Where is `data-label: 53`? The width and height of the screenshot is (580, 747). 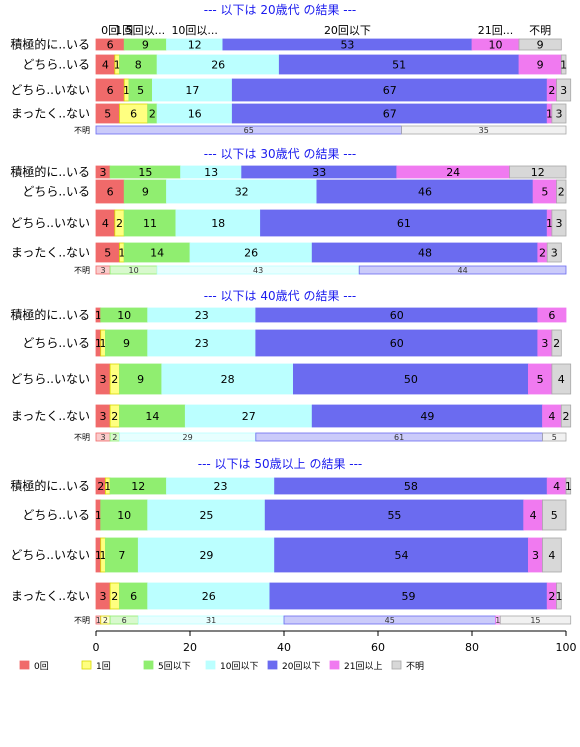 data-label: 53 is located at coordinates (347, 45).